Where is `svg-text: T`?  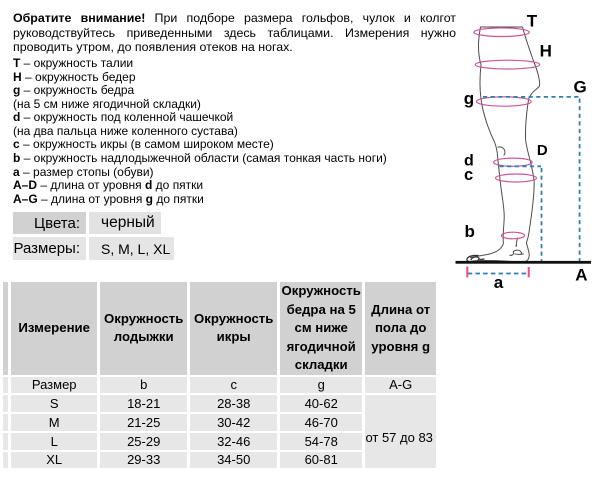 svg-text: T is located at coordinates (532, 21).